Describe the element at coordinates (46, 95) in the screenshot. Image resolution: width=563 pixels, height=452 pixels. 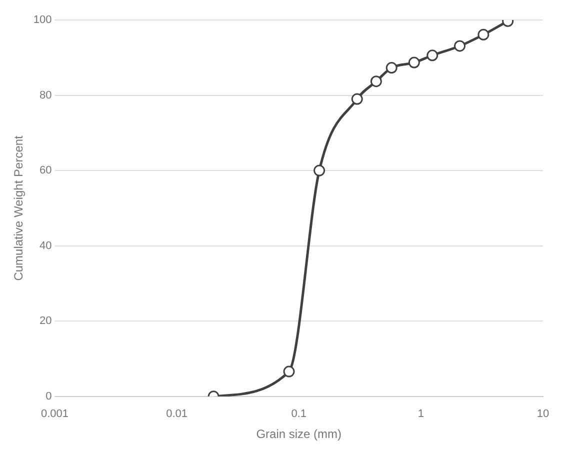
I see `y-tick-label: 80` at that location.